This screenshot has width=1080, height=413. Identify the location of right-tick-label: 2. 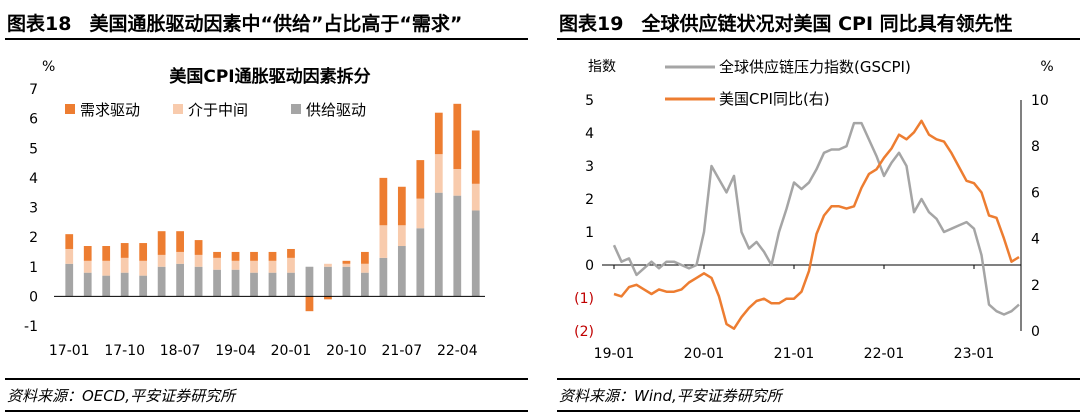
(1035, 286).